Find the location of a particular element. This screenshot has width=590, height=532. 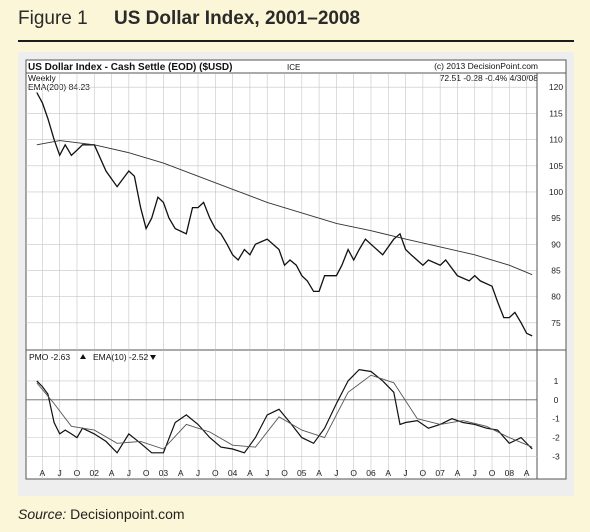

x-tick-label: 04 is located at coordinates (233, 473).